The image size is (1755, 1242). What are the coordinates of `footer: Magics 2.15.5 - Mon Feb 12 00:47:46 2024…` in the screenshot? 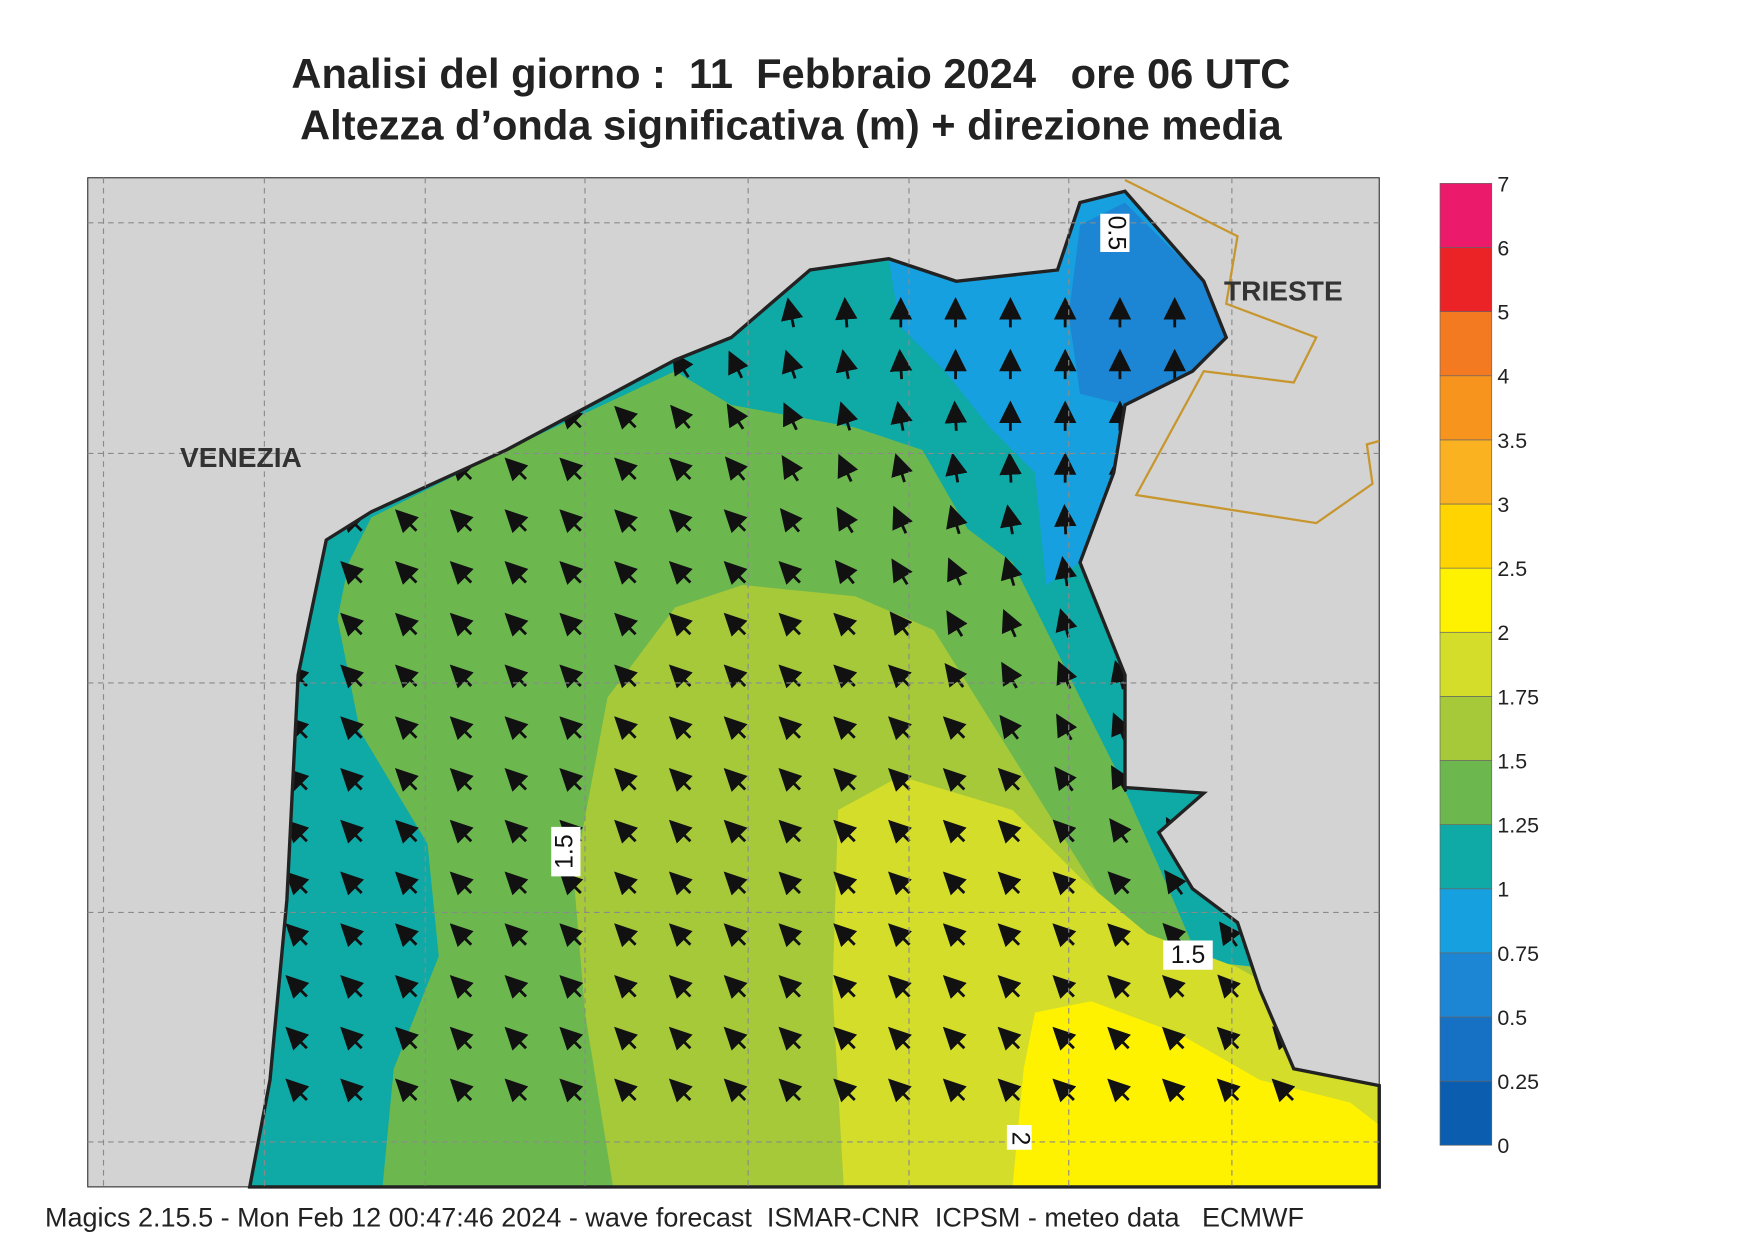 It's located at (674, 1217).